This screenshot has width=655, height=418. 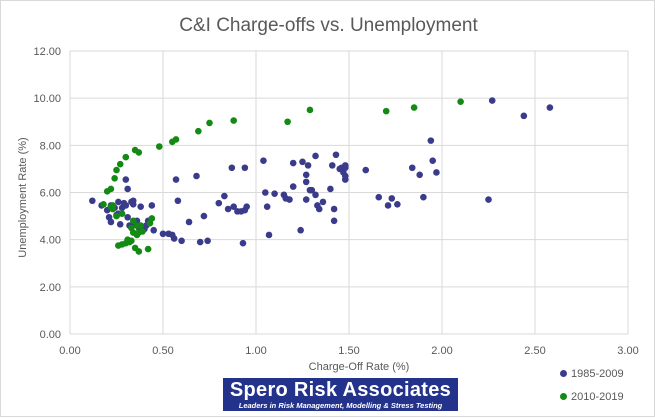 I want to click on y-tick-label: 8.00, so click(x=50, y=146).